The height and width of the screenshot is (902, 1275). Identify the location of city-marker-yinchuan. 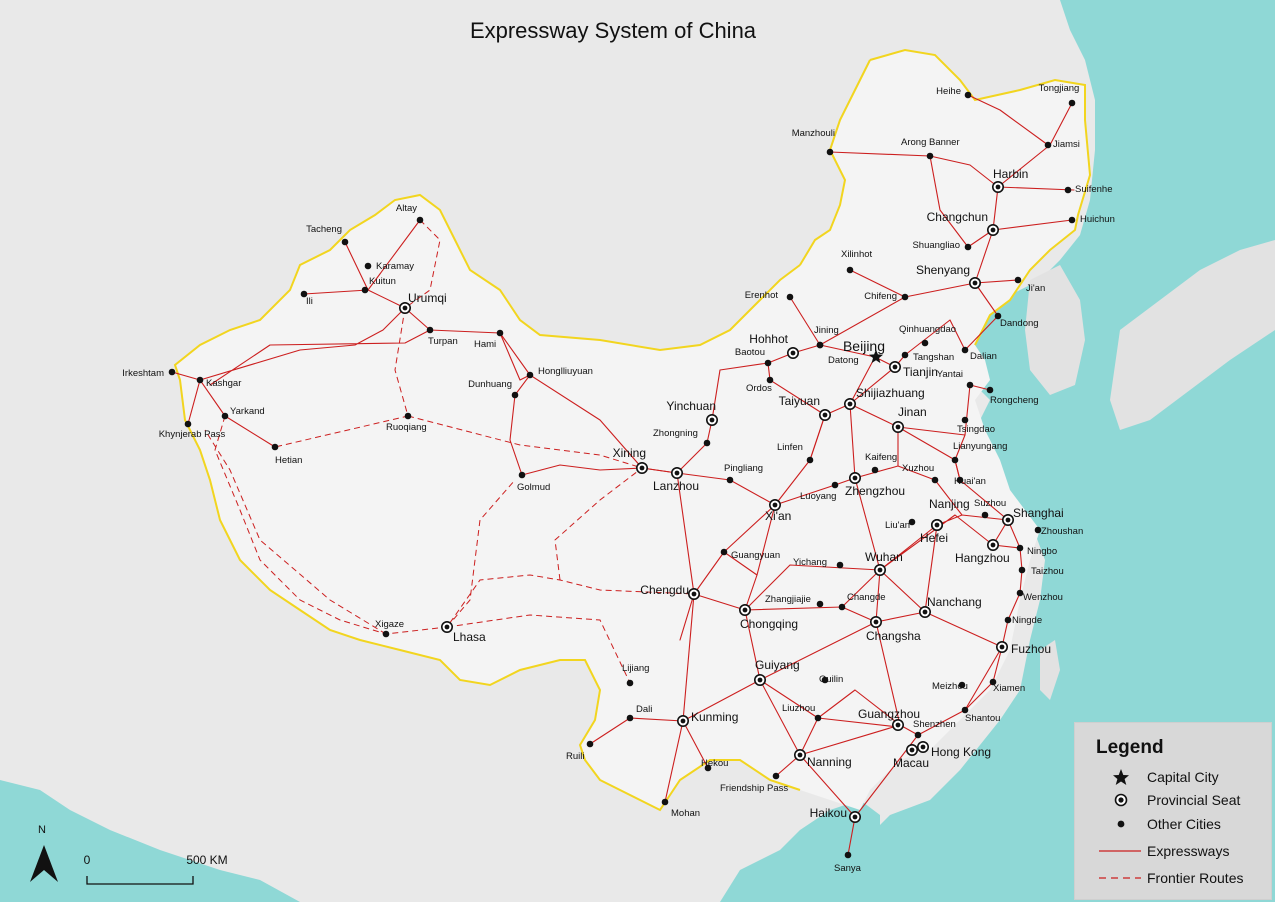
(711, 419).